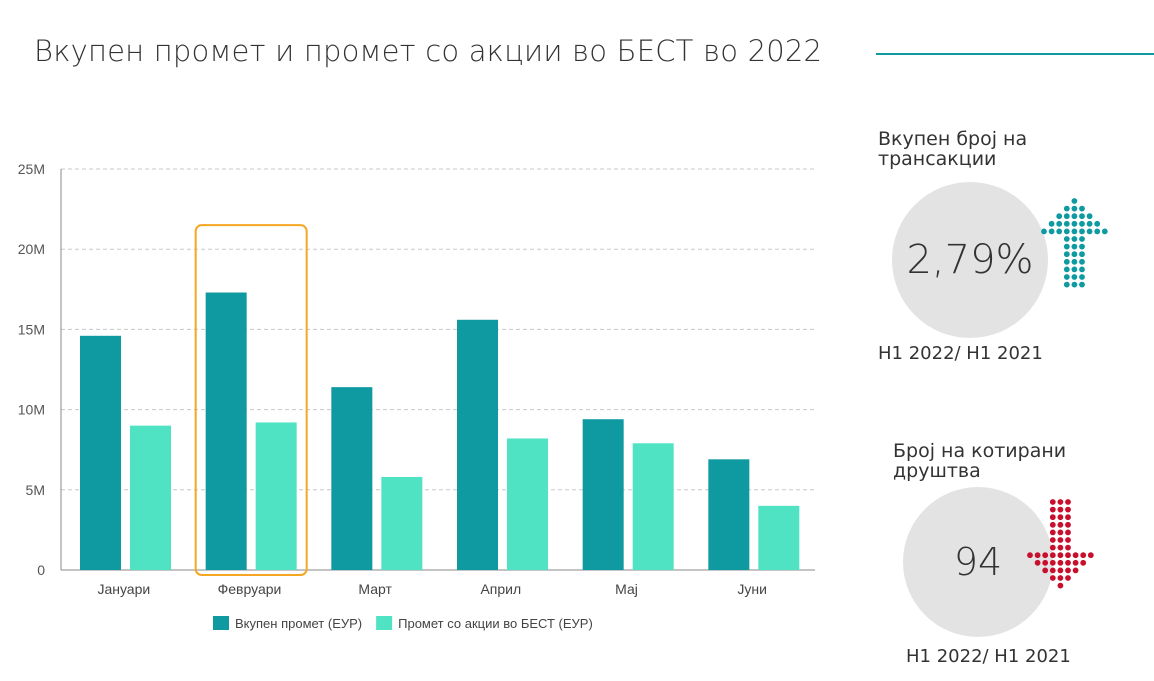 The image size is (1154, 681). I want to click on kpi-transactions-label: Вкупен број на трансакции, so click(952, 149).